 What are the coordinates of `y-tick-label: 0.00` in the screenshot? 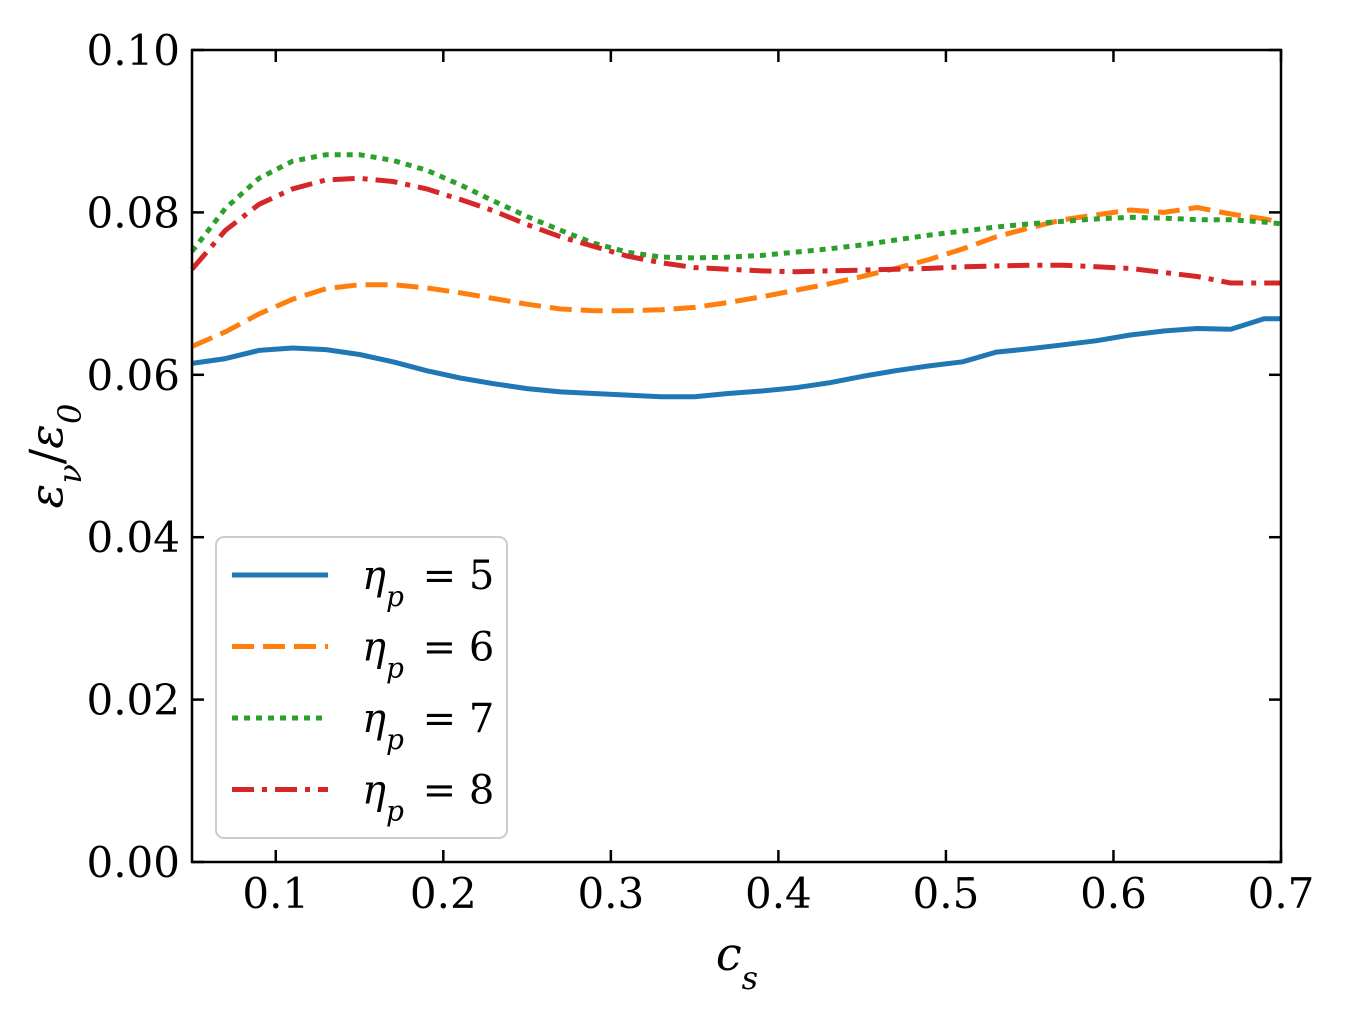 It's located at (133, 862).